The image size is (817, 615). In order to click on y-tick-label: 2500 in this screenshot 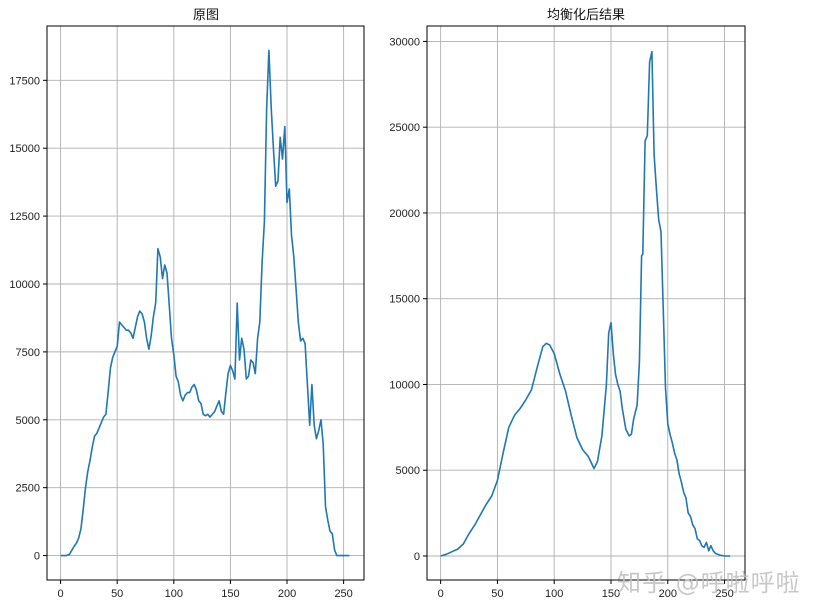, I will do `click(28, 489)`.